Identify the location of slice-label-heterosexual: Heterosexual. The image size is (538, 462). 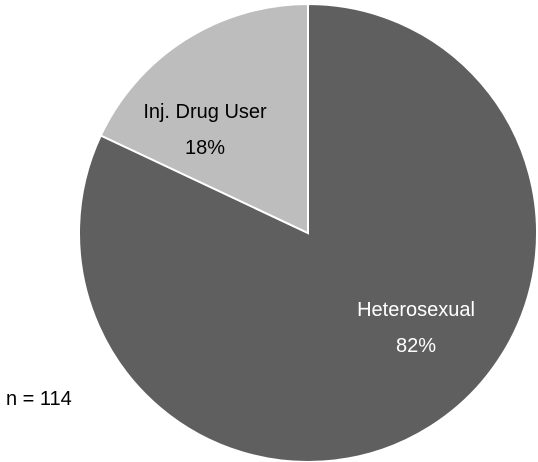
(416, 310).